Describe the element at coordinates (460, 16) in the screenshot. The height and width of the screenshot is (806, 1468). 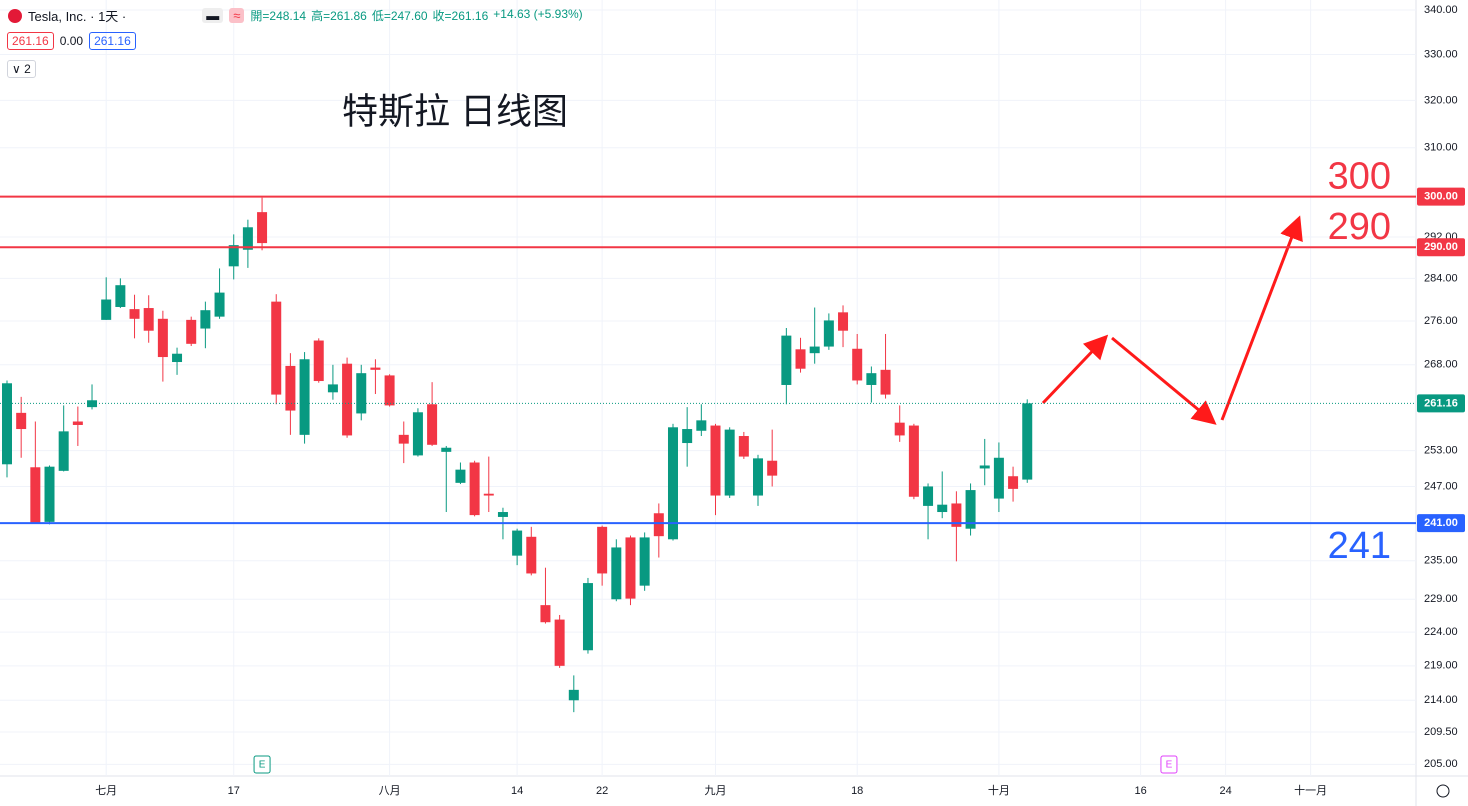
I see `ohlc-item: 收=261.16` at that location.